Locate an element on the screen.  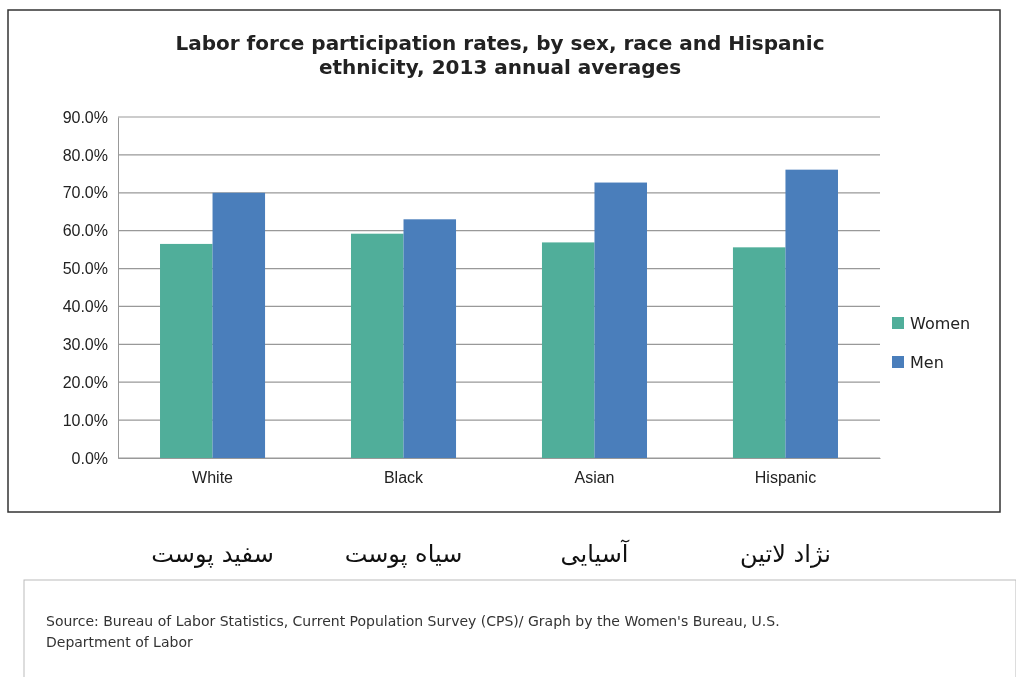
y-tick-label: 60.0% is located at coordinates (85, 231).